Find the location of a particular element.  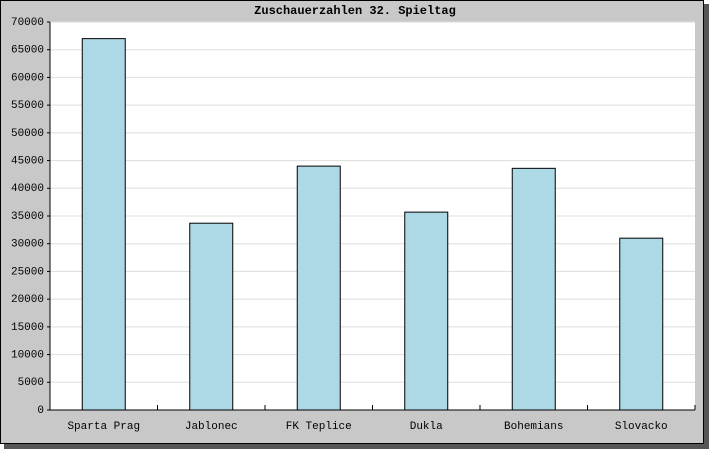

y-tick-label: 65000 is located at coordinates (27, 51).